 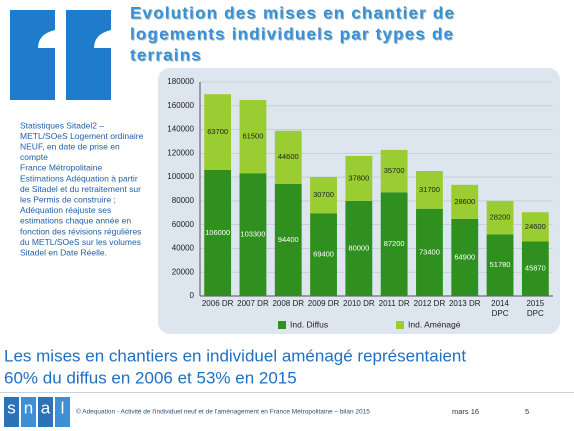 I want to click on source-note: France Métropolitaine, so click(x=61, y=168).